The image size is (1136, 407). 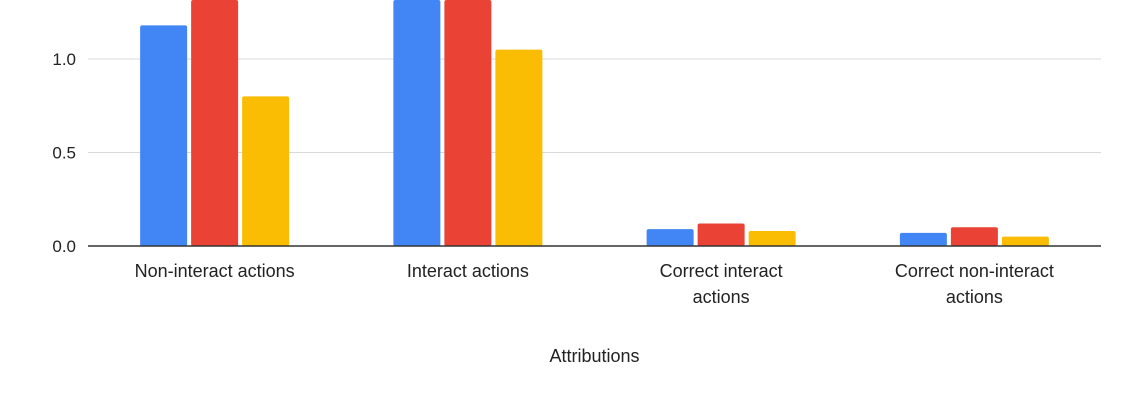 What do you see at coordinates (721, 284) in the screenshot?
I see `x-category-label: Correct interact actions` at bounding box center [721, 284].